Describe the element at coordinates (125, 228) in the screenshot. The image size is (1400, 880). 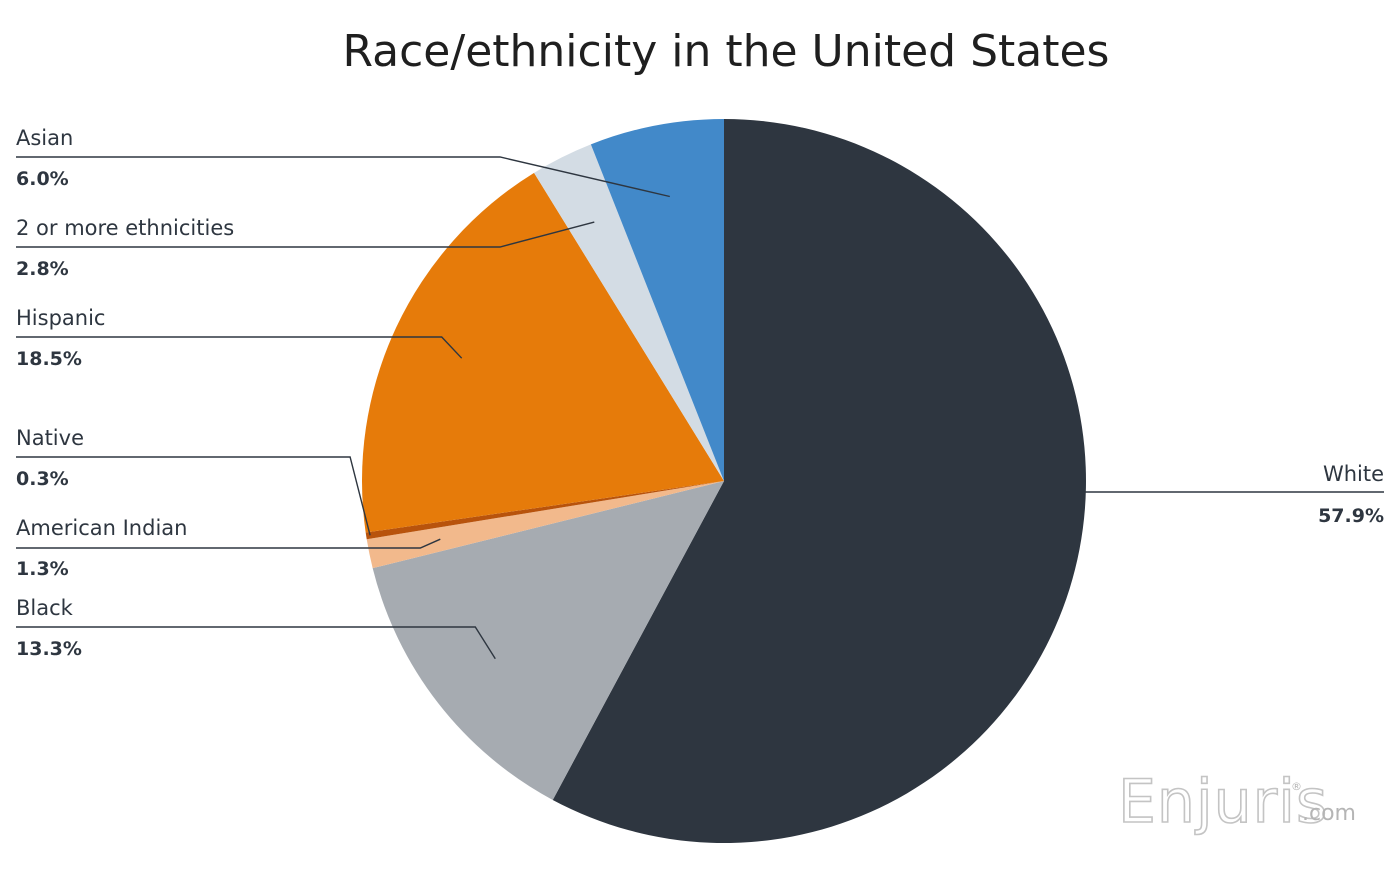
I see `slice-label-2-or-more-ethnicities: 2 or more ethnicities` at that location.